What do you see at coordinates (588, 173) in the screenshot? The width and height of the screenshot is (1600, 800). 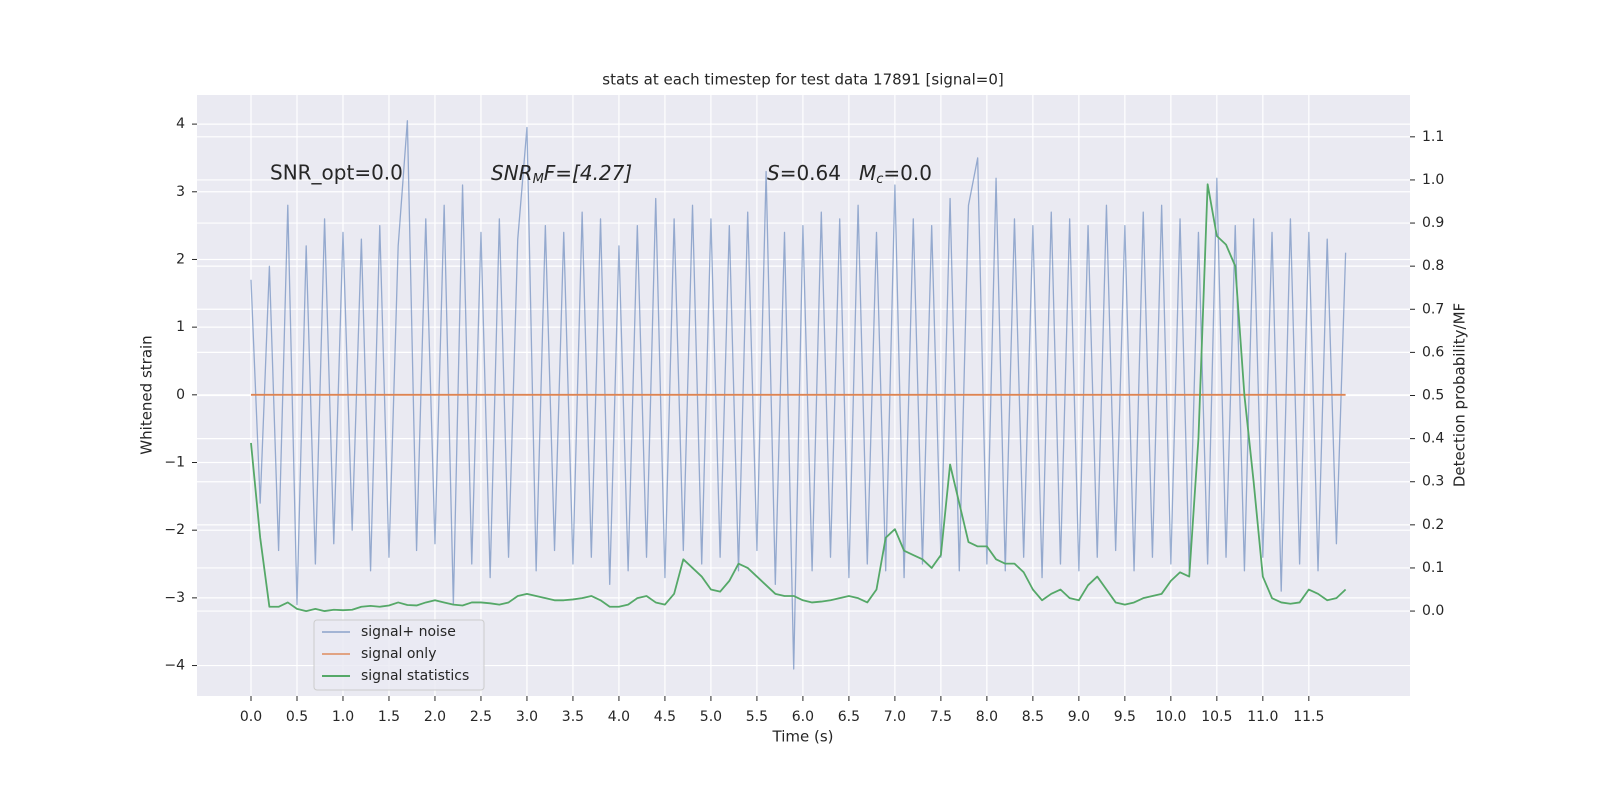 I see `annotation-part: F=[4.27]` at bounding box center [588, 173].